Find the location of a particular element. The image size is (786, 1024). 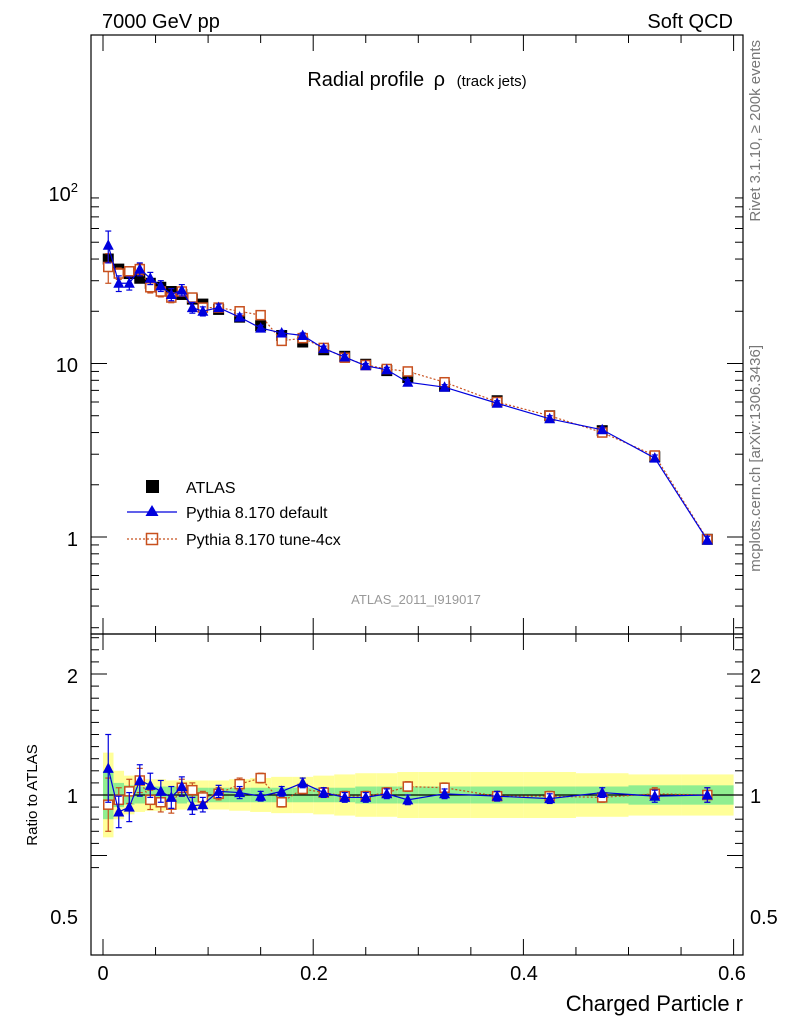

atlas-point is located at coordinates (140, 278).